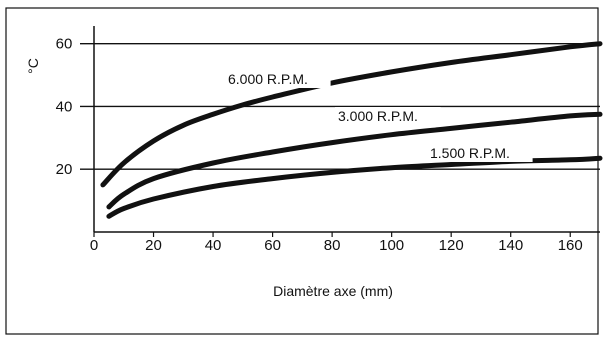 The height and width of the screenshot is (340, 605). What do you see at coordinates (570, 245) in the screenshot?
I see `x-tick-label: 160` at bounding box center [570, 245].